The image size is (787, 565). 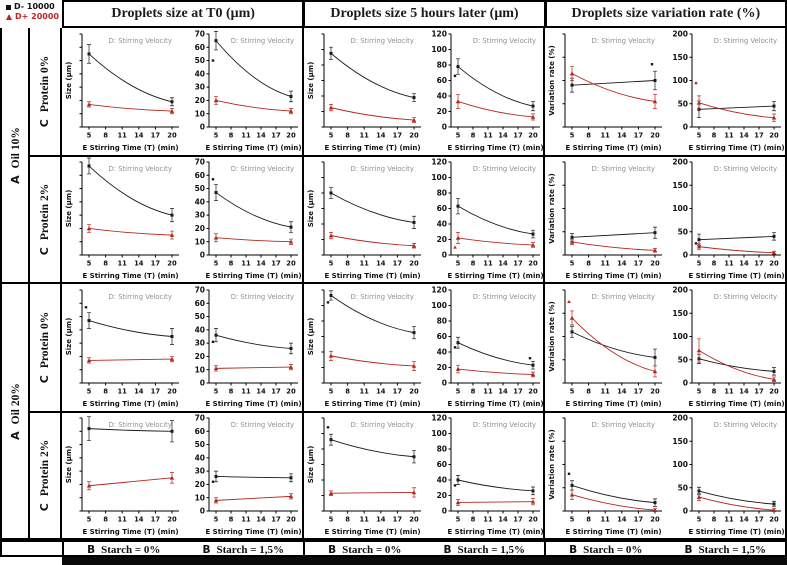 I want to click on column-header-size-t0: Droplets size at T0 (μm), so click(x=183, y=14).